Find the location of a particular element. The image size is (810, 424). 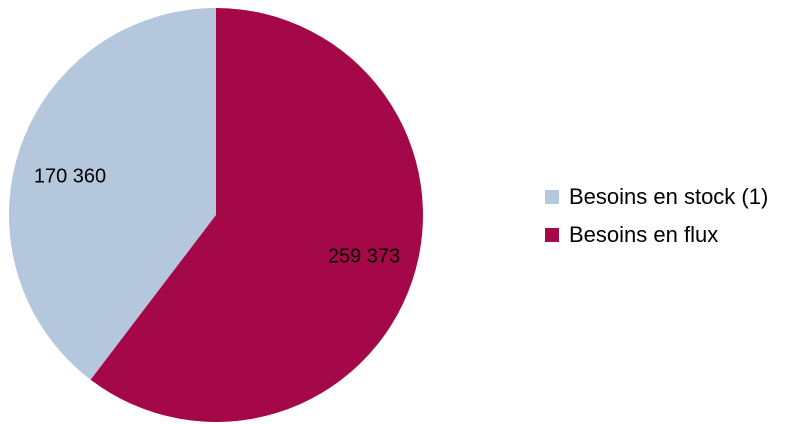

legend-label-flux: Besoins en flux is located at coordinates (644, 234).